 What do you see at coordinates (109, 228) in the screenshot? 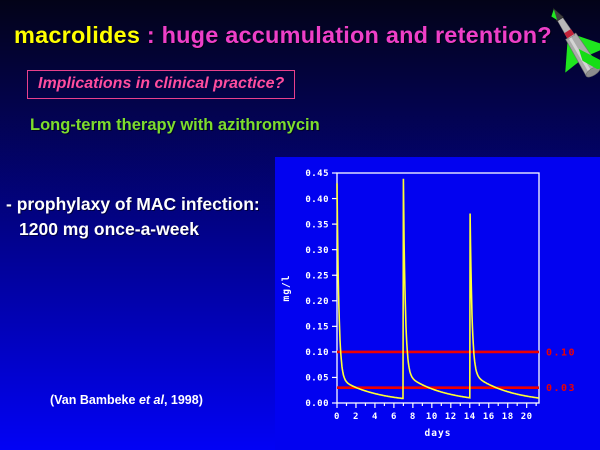
I see `bullet-line-2: 1200 mg once-a-week` at bounding box center [109, 228].